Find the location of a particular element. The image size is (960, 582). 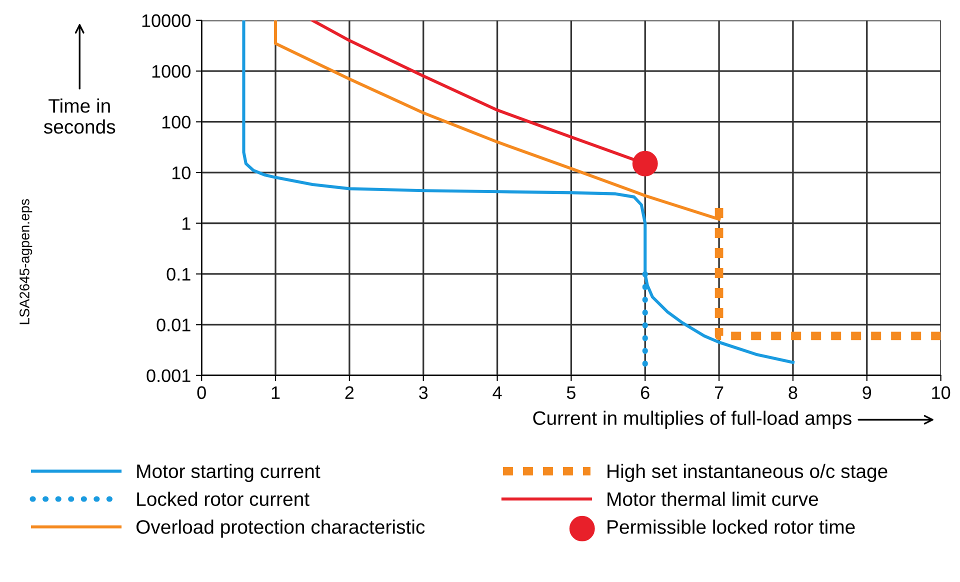

y-tick-label: 0.1 is located at coordinates (178, 274).